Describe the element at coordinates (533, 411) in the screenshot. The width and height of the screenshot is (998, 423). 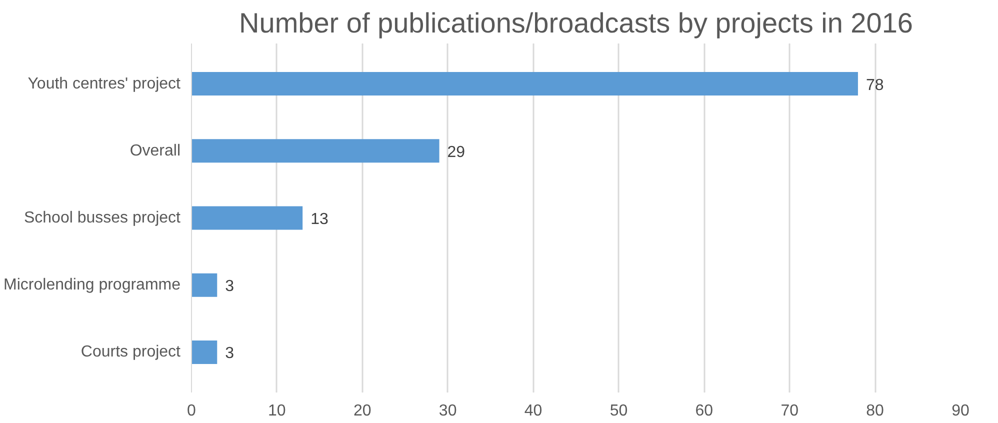
I see `x-tick-label: 40` at that location.